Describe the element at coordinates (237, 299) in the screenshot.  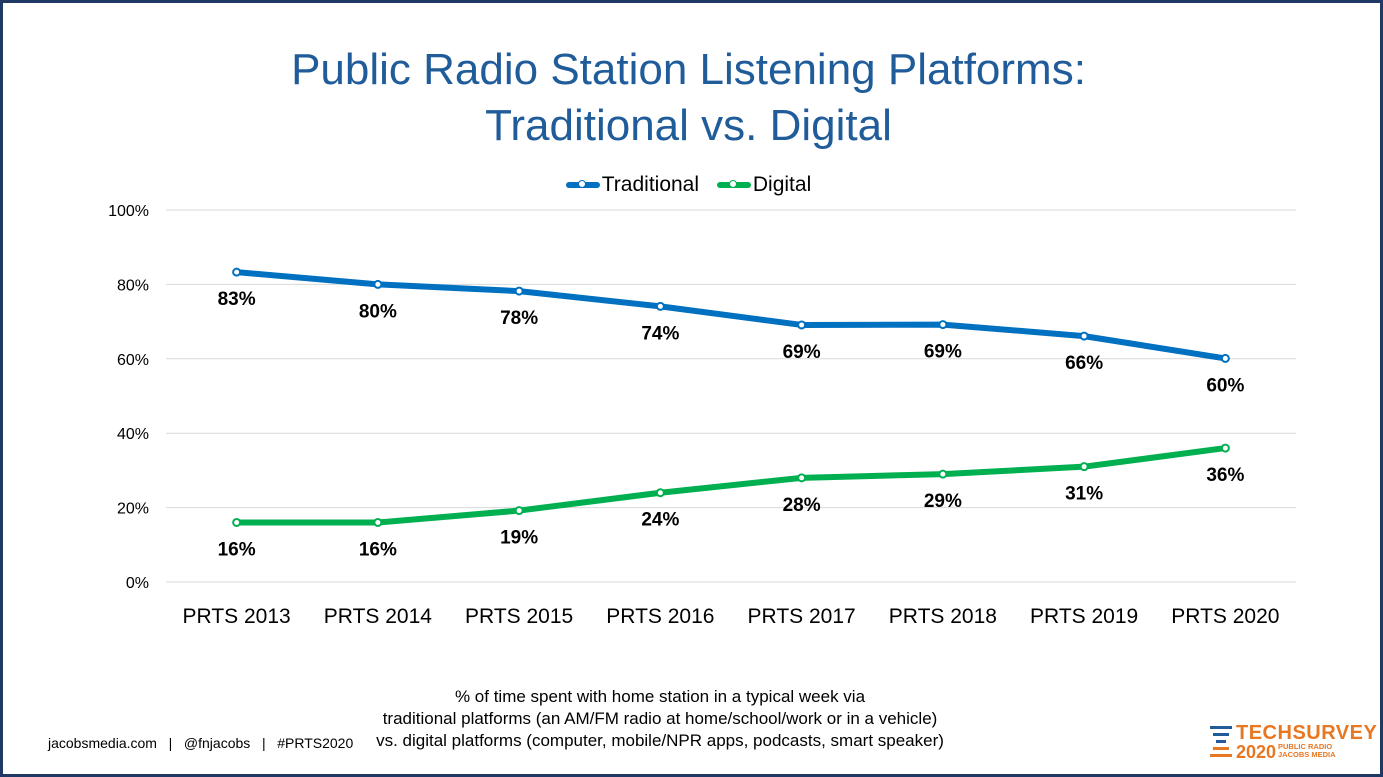
I see `data-label-traditional: 83%` at that location.